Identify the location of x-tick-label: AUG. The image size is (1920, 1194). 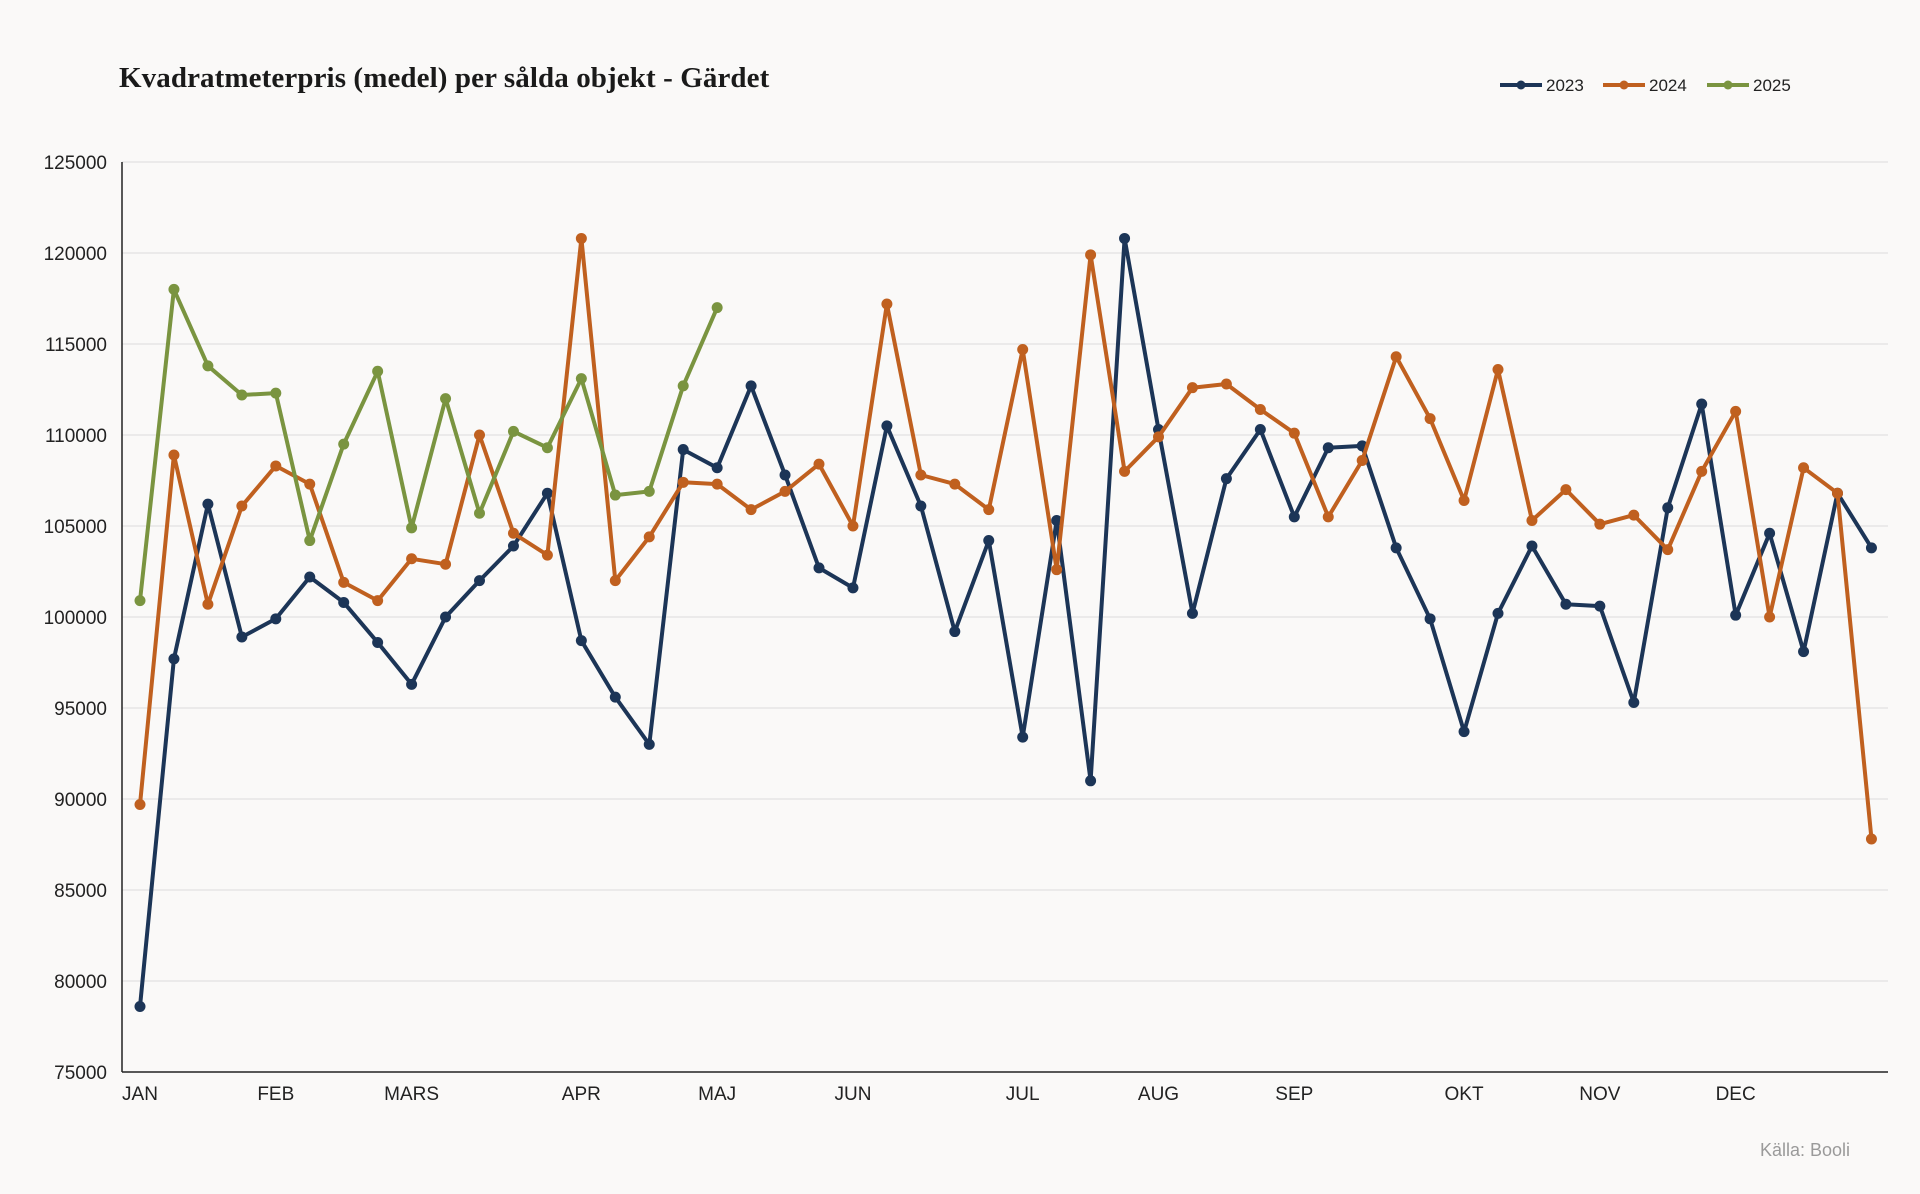
(1158, 1094).